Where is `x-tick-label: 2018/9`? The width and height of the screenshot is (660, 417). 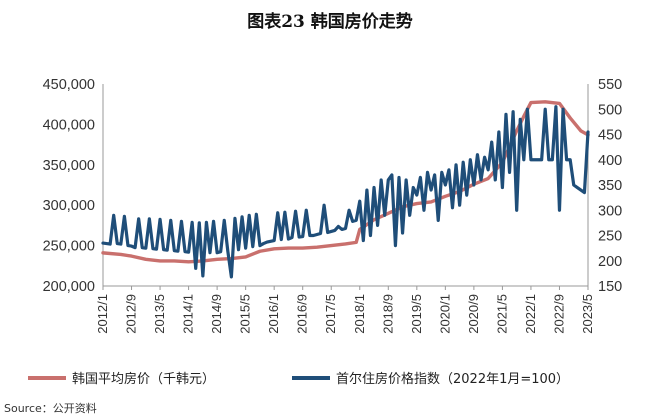 x-tick-label: 2018/9 is located at coordinates (387, 314).